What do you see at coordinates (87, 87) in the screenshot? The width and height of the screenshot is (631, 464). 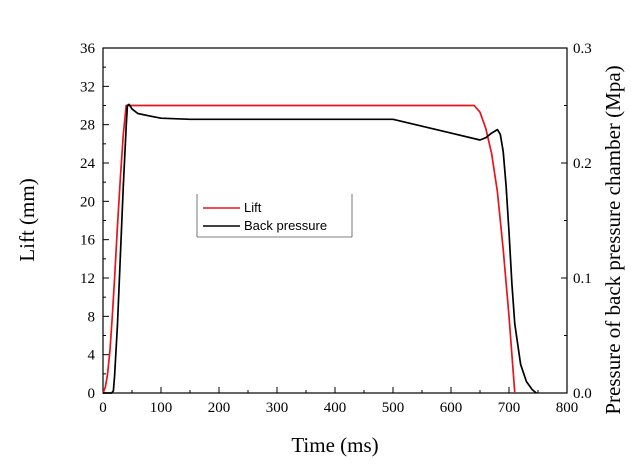 I see `y-tick-label: 32` at bounding box center [87, 87].